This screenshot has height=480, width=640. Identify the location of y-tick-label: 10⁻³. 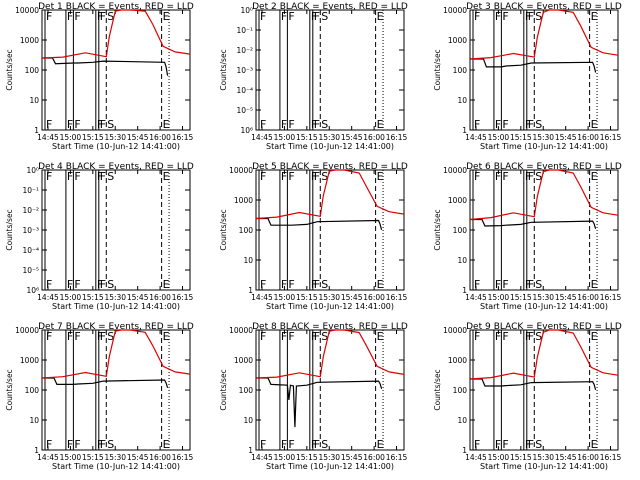
(244, 70).